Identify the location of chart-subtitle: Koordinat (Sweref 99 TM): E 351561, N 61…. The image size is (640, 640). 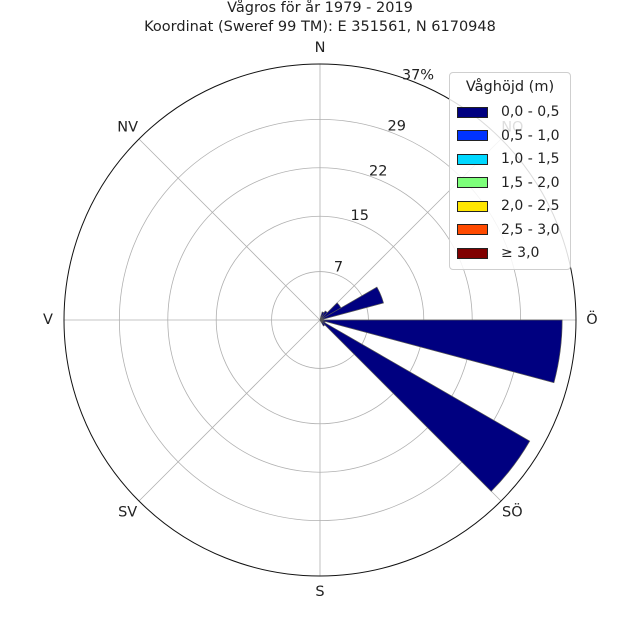
(320, 27).